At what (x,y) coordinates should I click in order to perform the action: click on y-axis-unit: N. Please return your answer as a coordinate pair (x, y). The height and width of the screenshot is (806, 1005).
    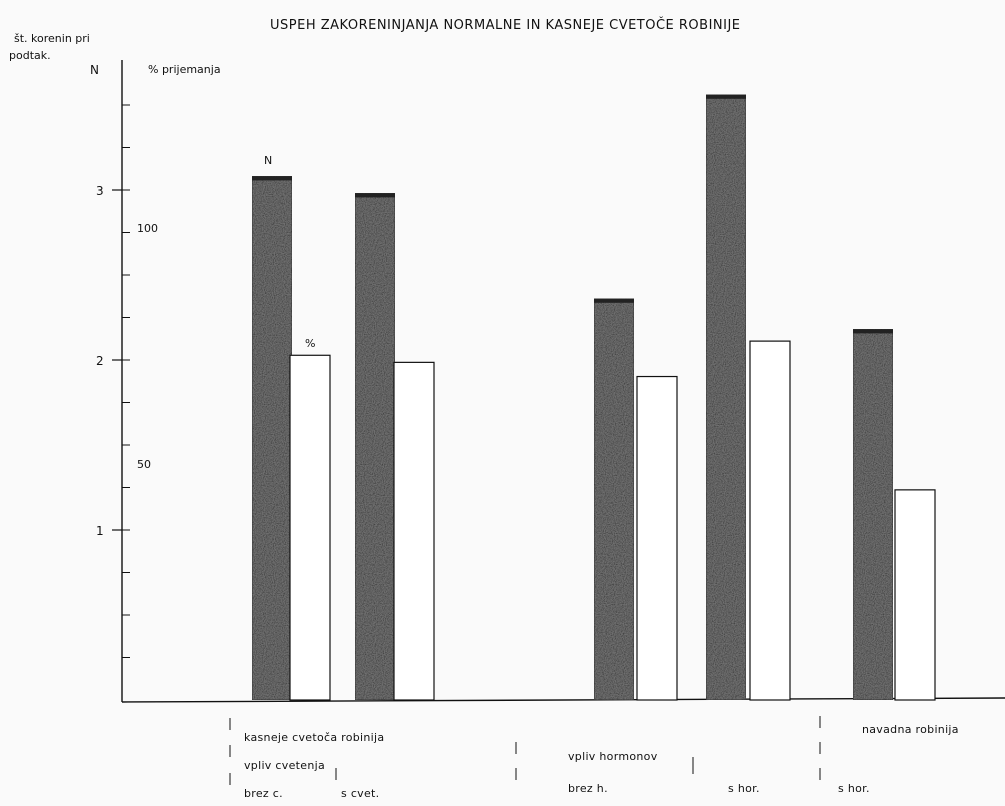
    Looking at the image, I should click on (94, 70).